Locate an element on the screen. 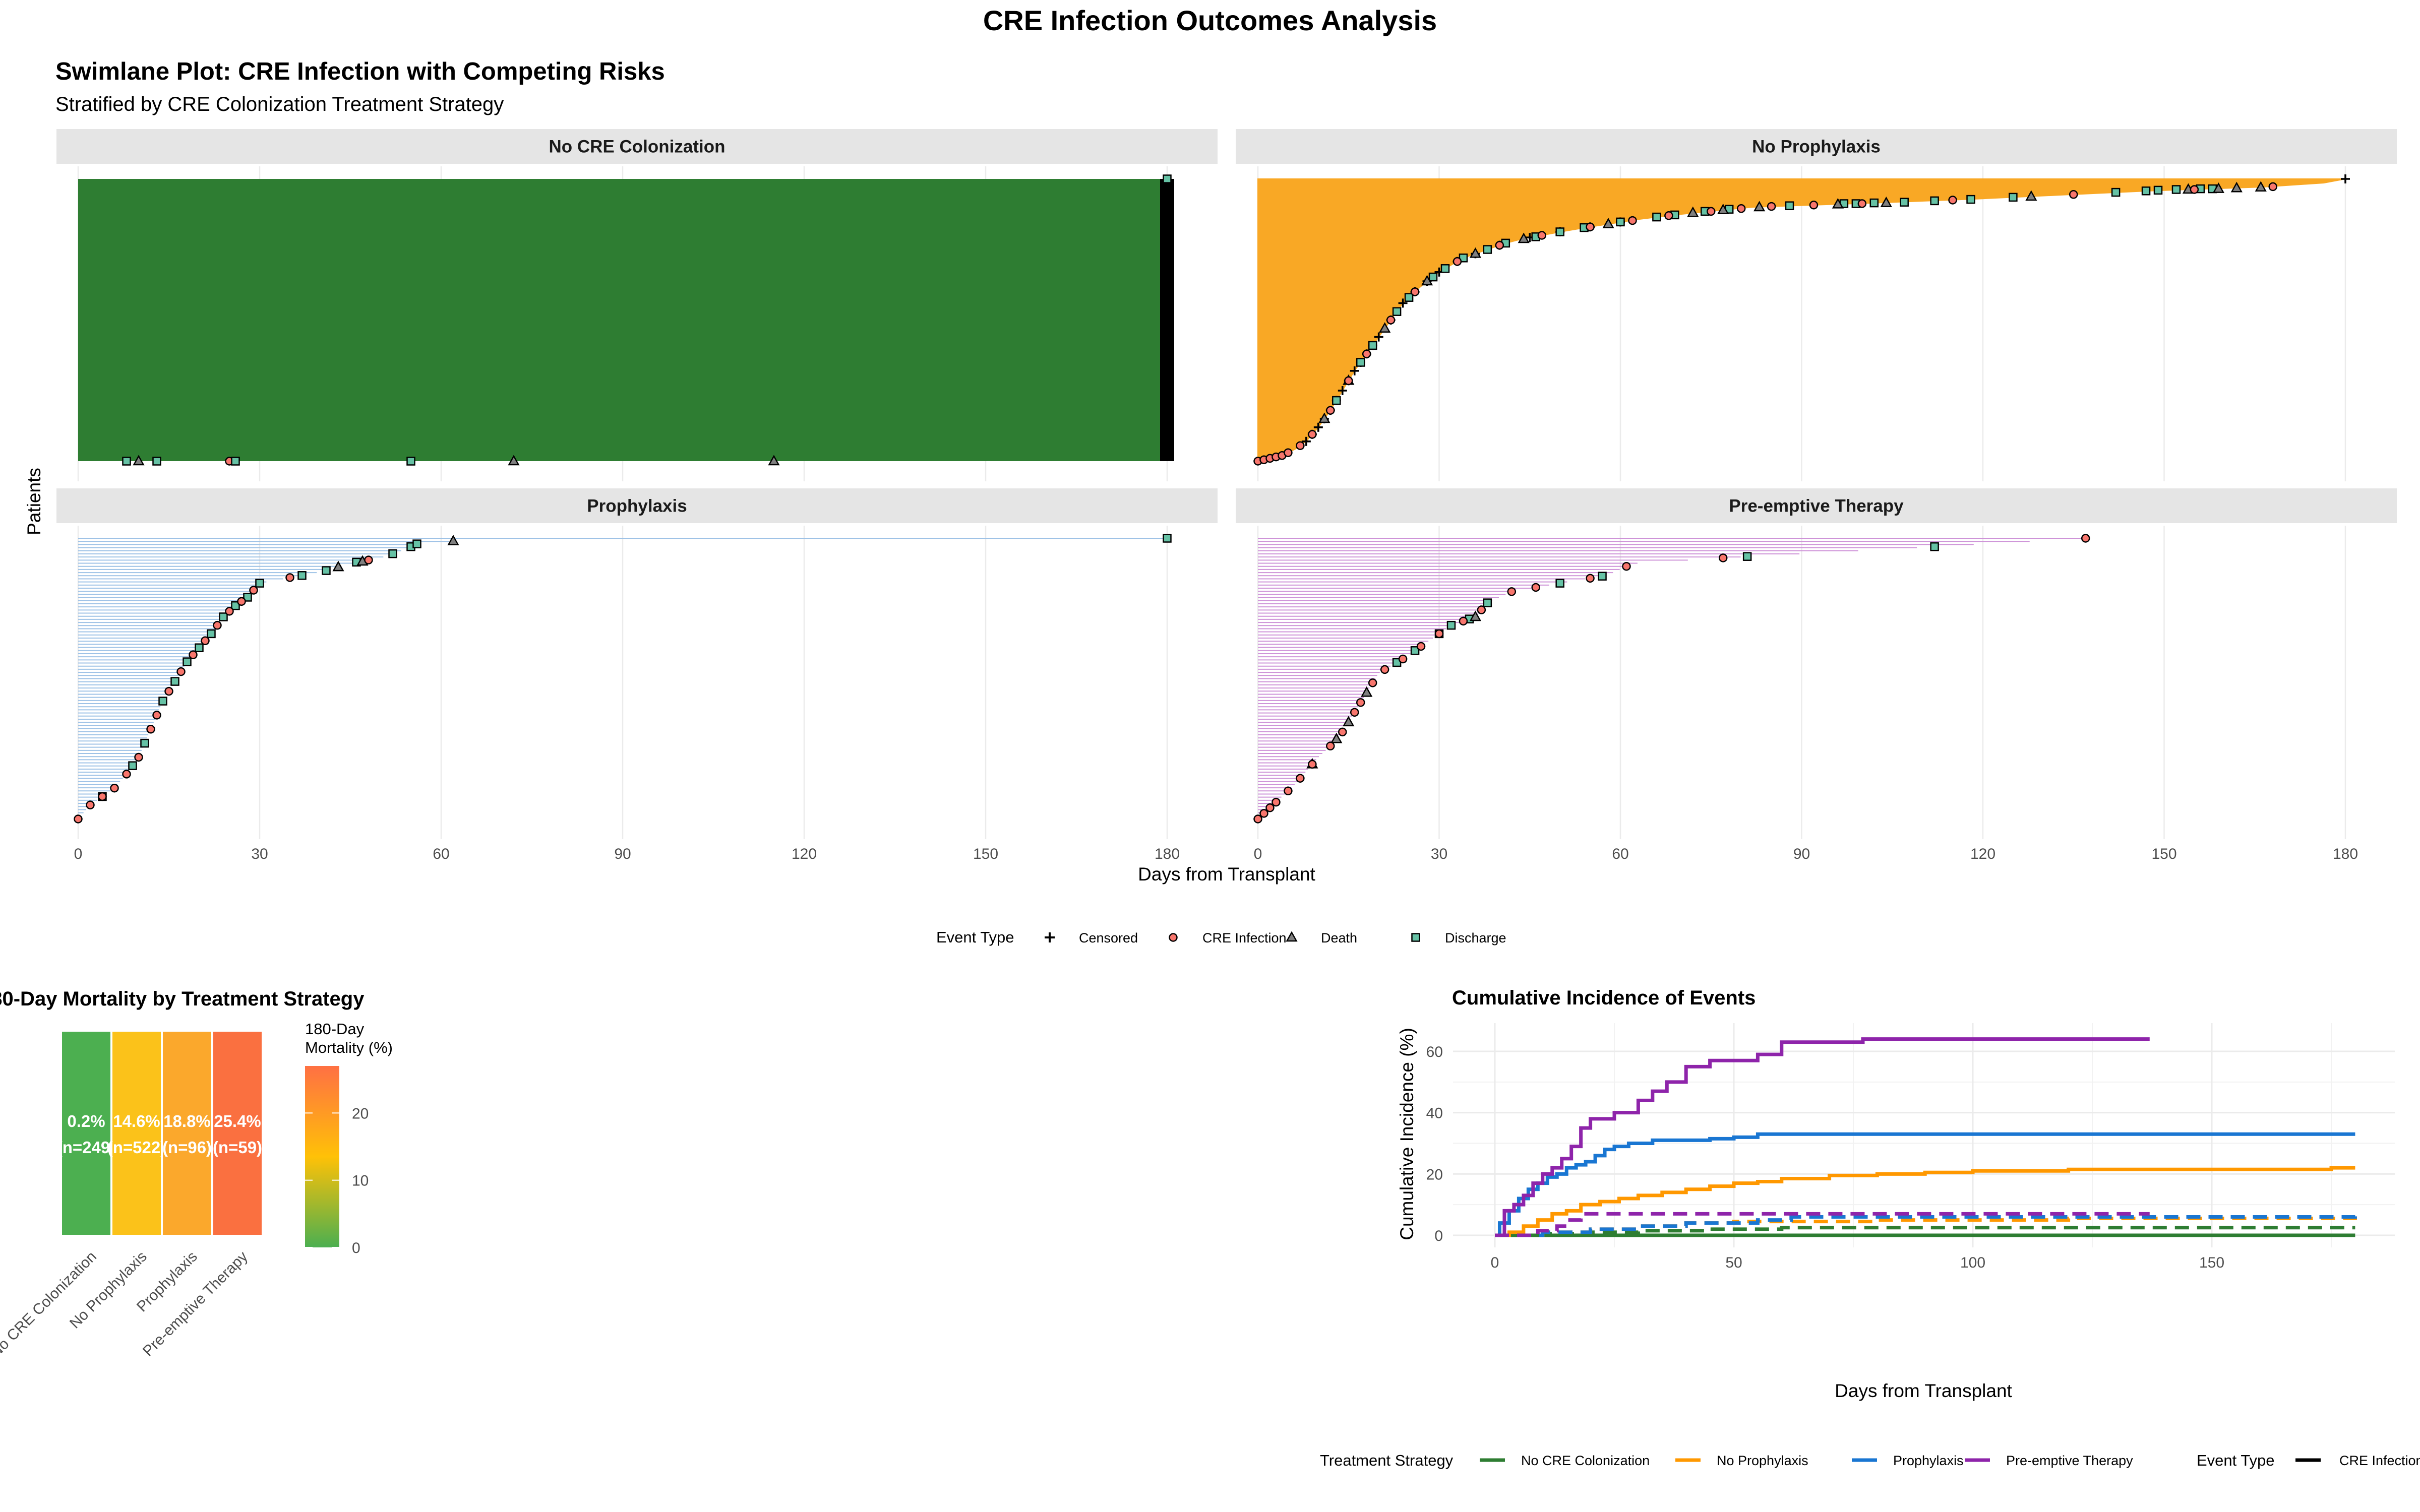  legend-entry-death: Death is located at coordinates (1321, 938).